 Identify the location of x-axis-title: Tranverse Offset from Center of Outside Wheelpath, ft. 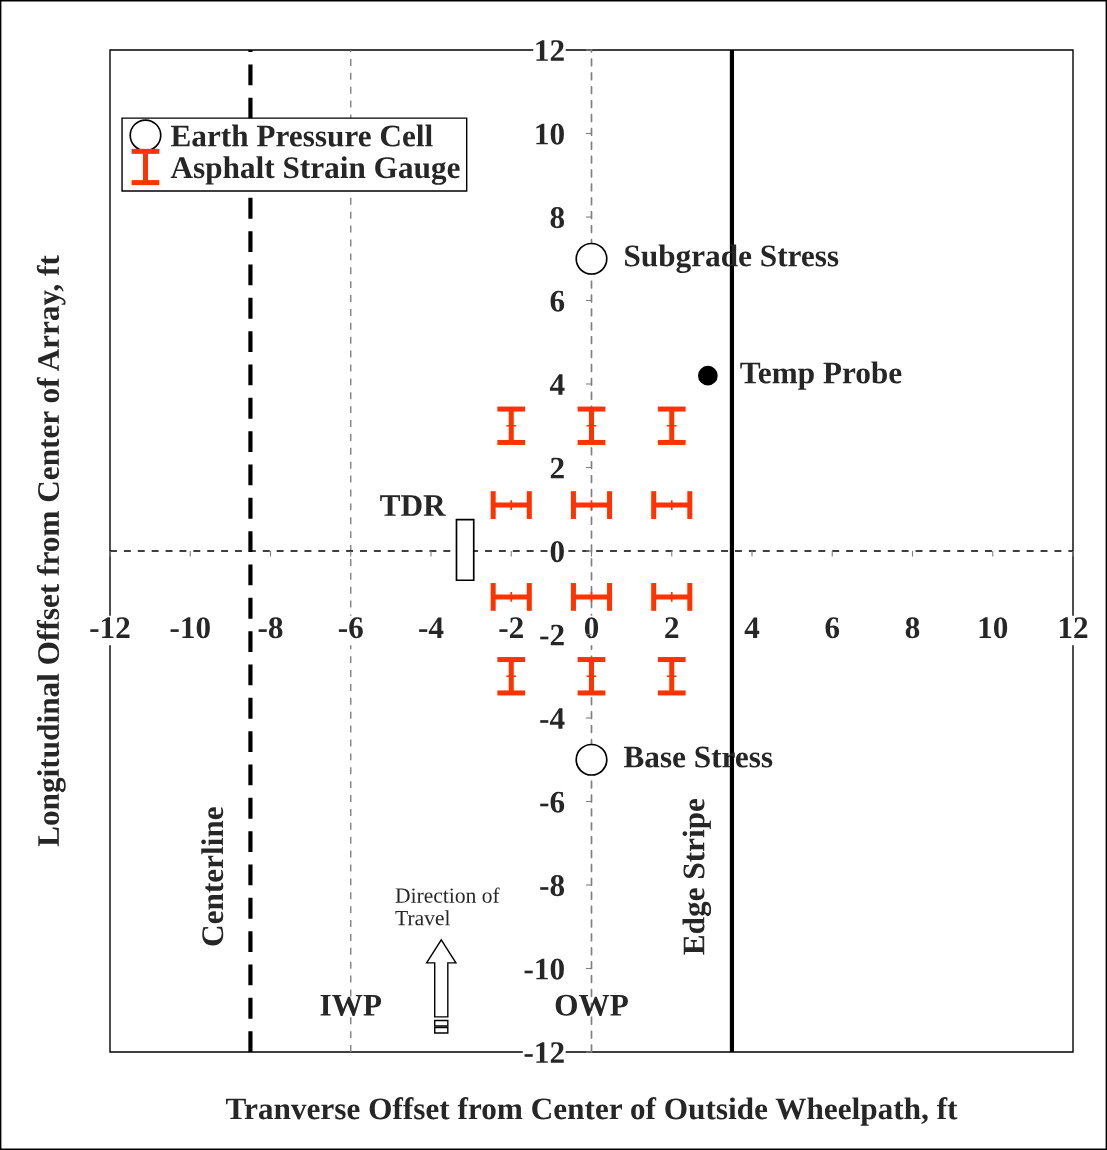
(591, 1111).